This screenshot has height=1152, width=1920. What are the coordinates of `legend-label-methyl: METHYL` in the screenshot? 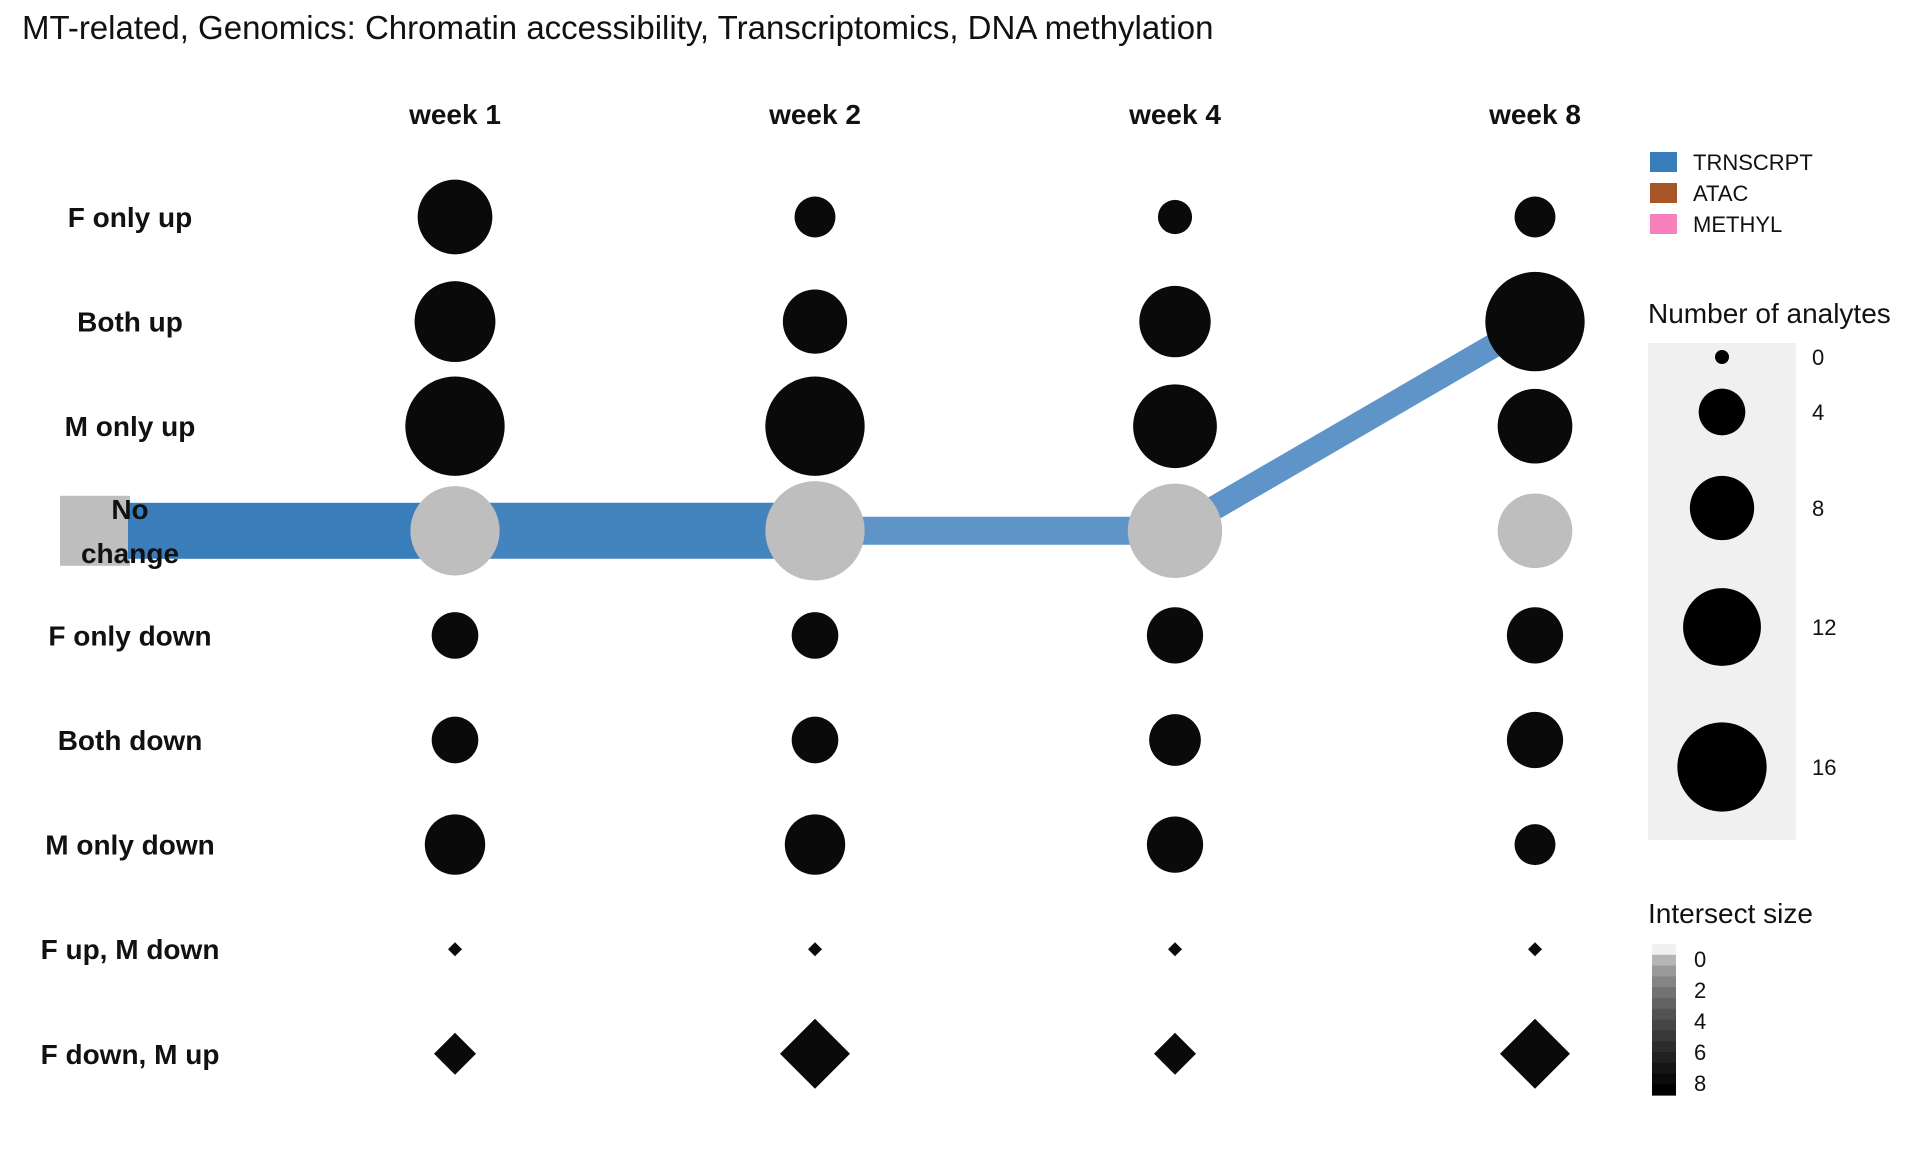 It's located at (1737, 224).